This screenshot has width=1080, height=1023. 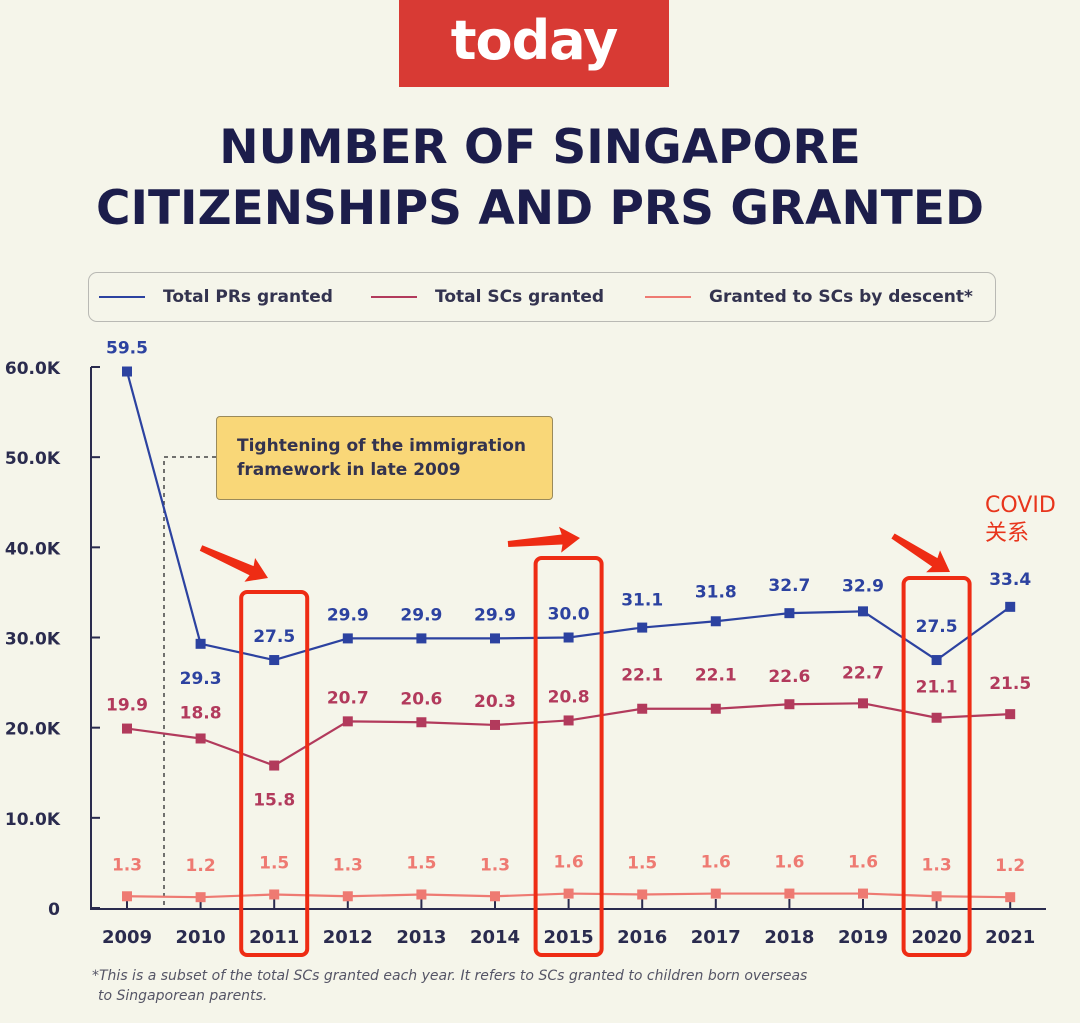 I want to click on y-tick-label: 10.0K, so click(x=33, y=820).